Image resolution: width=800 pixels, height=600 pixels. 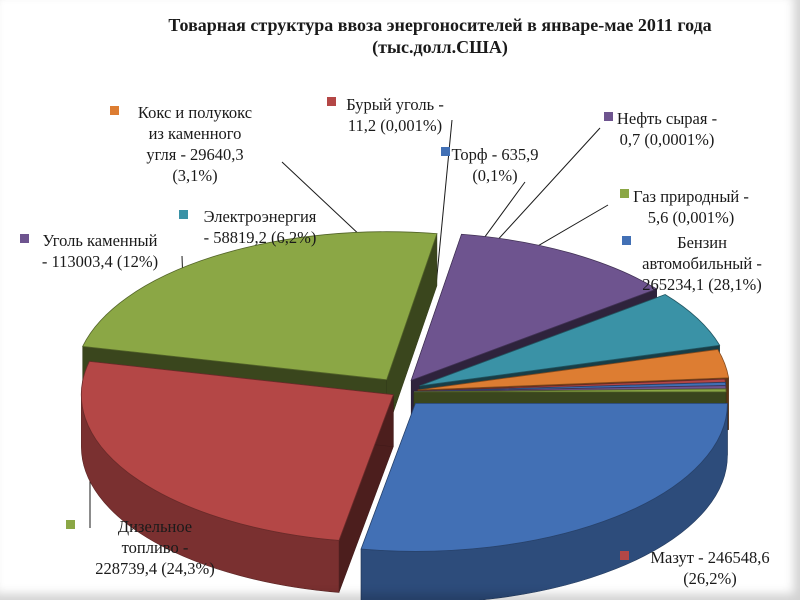 I want to click on chart-title-line-2: (тыс.долл.США), so click(x=440, y=47).